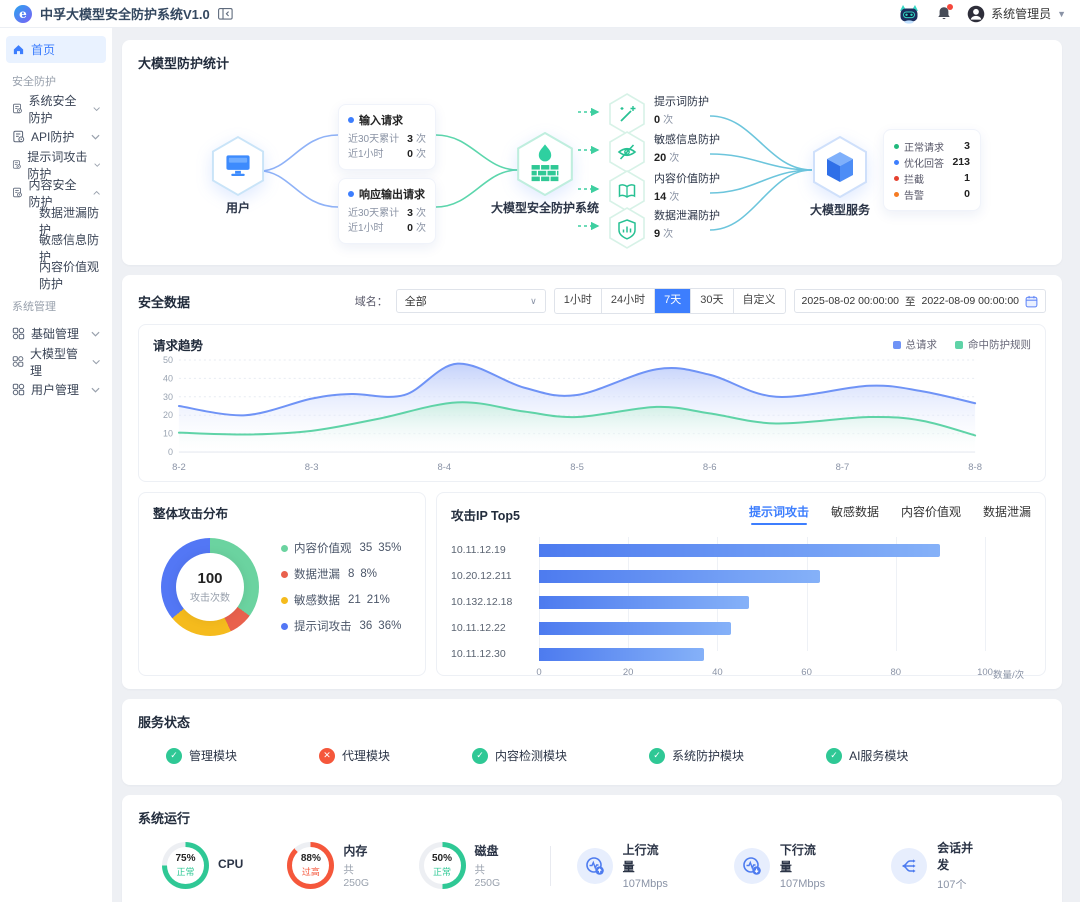  I want to click on traffic-upstream: 上行流量 107Mbps, so click(622, 865).